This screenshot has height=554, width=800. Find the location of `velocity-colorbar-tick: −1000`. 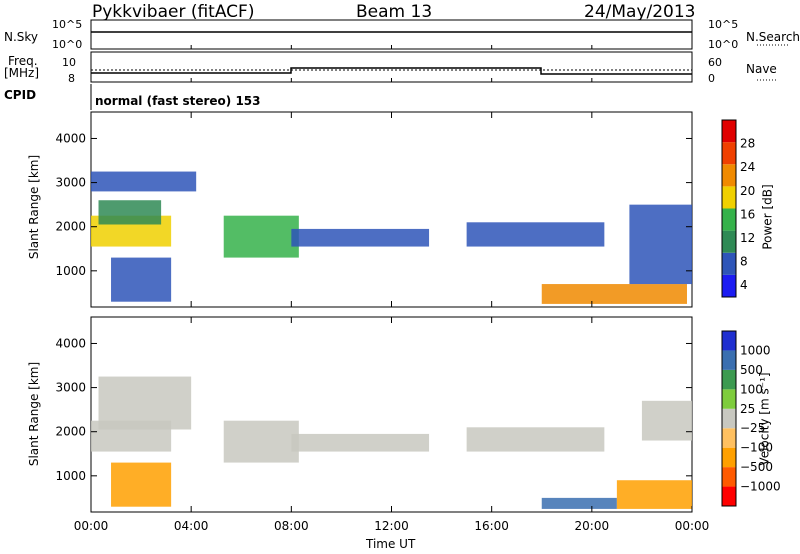

velocity-colorbar-tick: −1000 is located at coordinates (760, 487).